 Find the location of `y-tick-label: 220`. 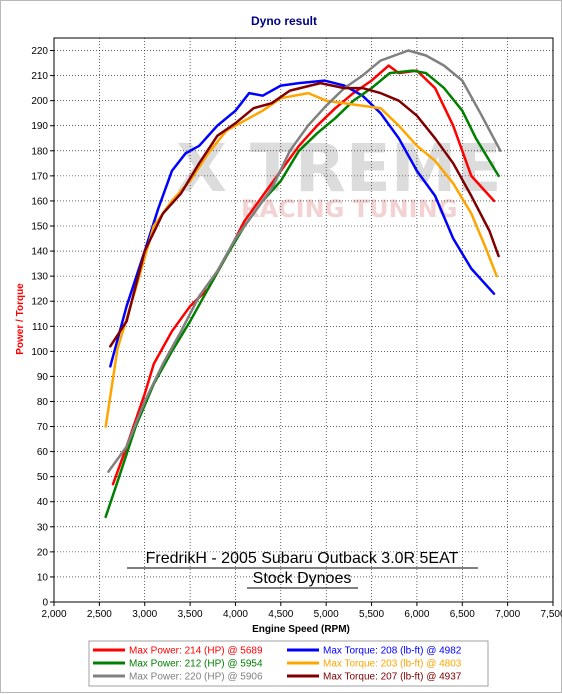

y-tick-label: 220 is located at coordinates (39, 51).